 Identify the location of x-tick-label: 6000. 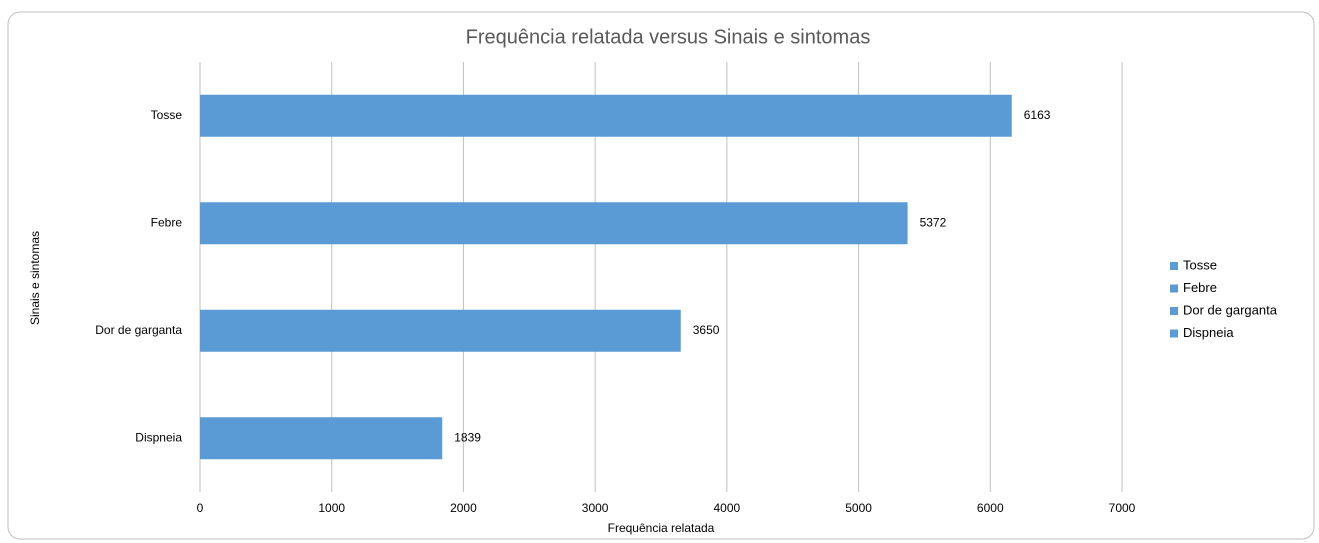
(990, 508).